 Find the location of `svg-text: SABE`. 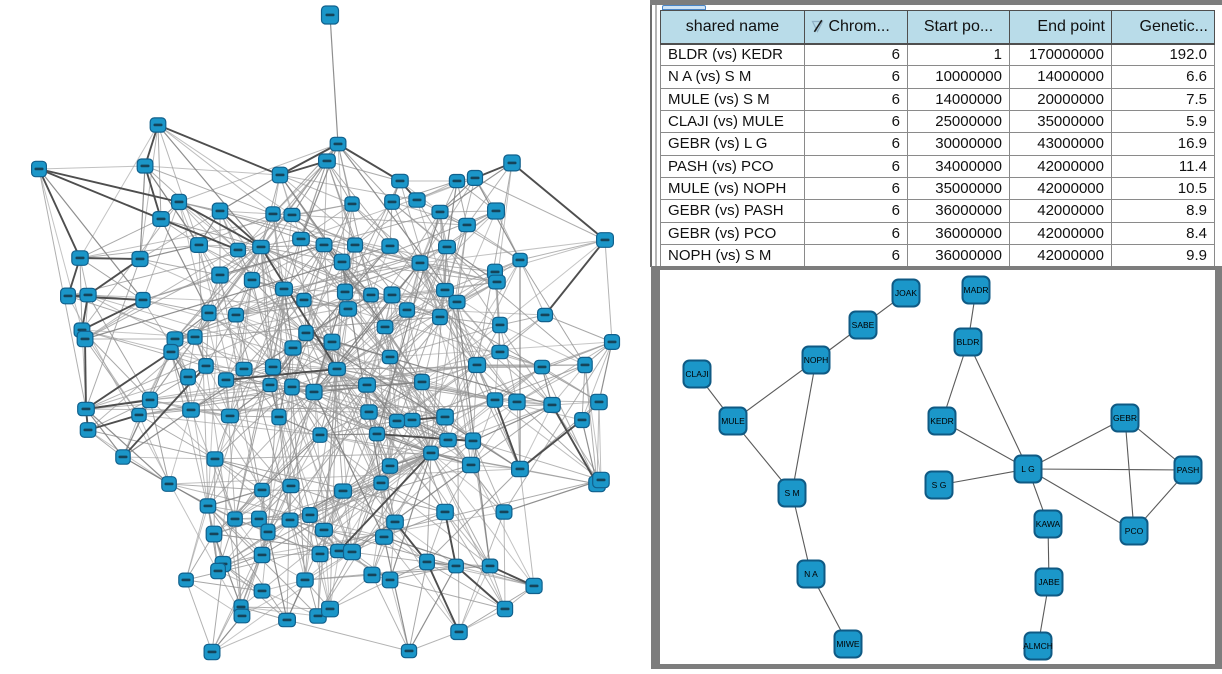

svg-text: SABE is located at coordinates (863, 325).